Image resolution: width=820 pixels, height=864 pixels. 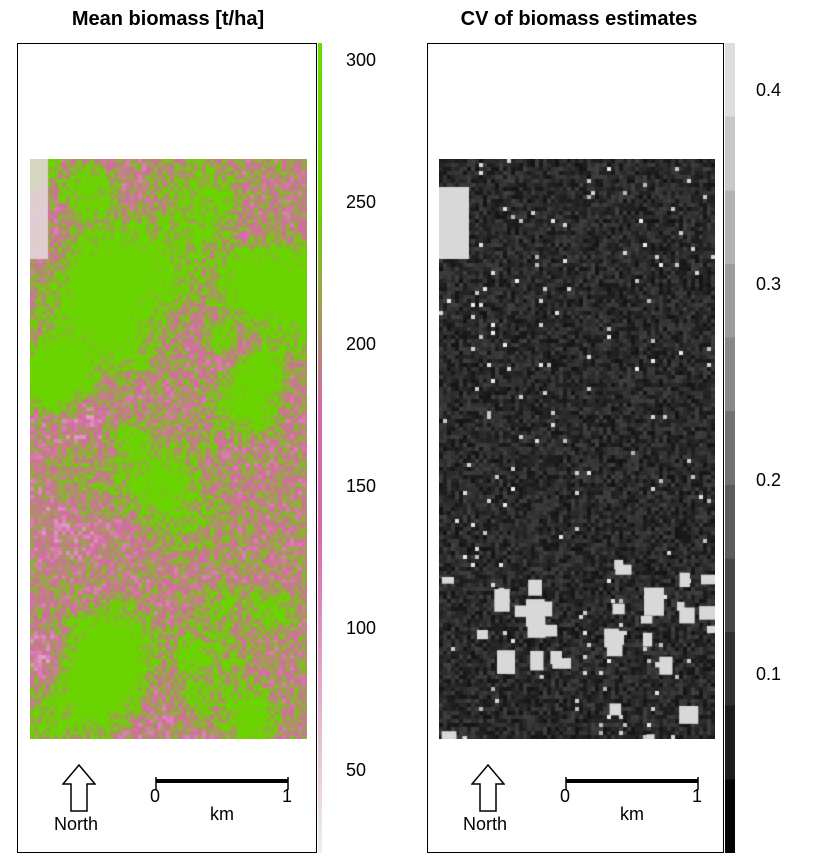 What do you see at coordinates (730, 448) in the screenshot?
I see `cv-colorbar` at bounding box center [730, 448].